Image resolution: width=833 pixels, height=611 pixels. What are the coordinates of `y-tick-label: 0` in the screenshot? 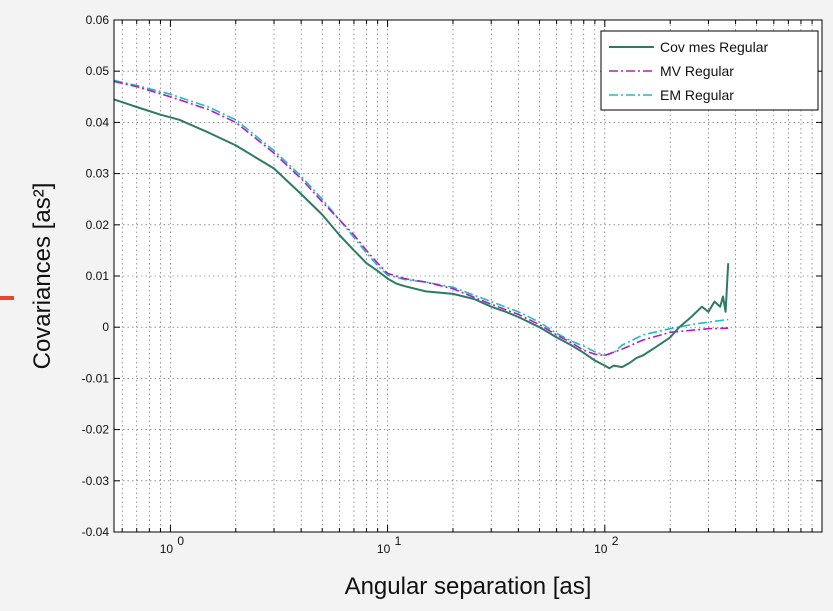 It's located at (105, 327).